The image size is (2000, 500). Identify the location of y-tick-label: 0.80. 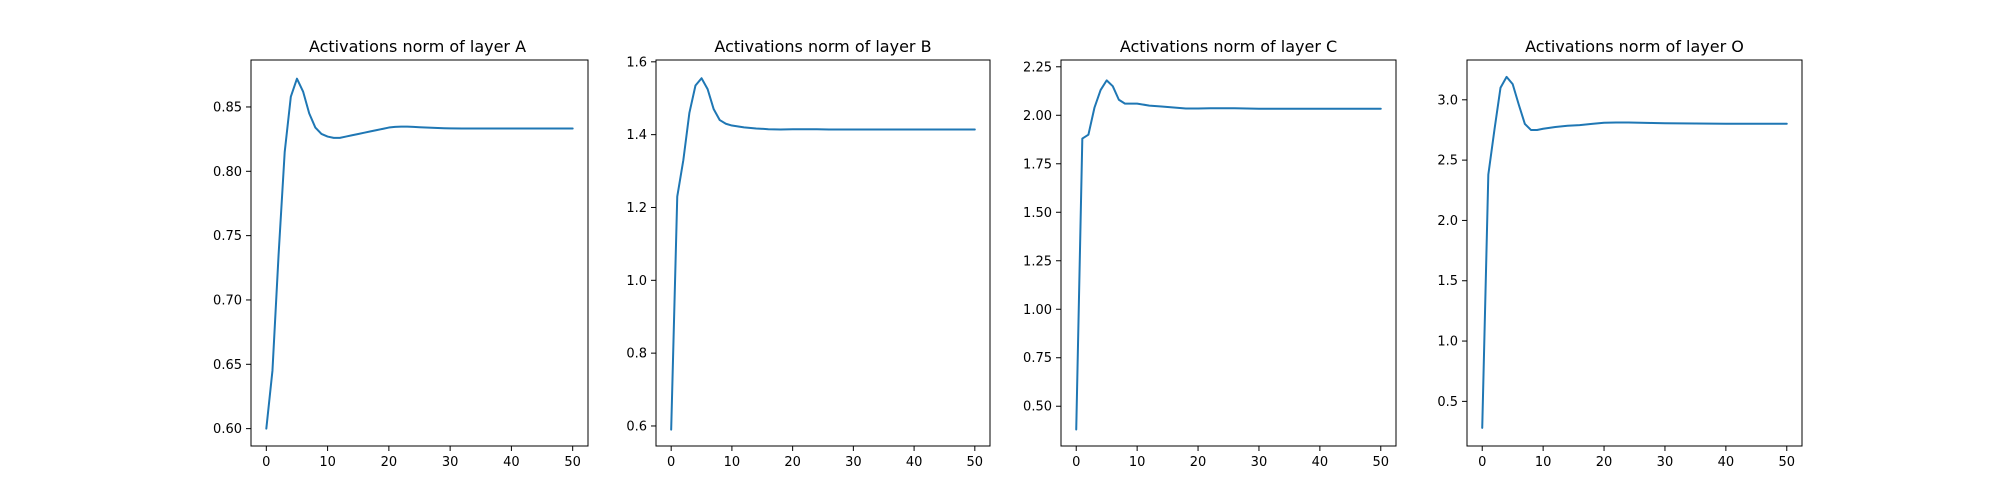
(227, 172).